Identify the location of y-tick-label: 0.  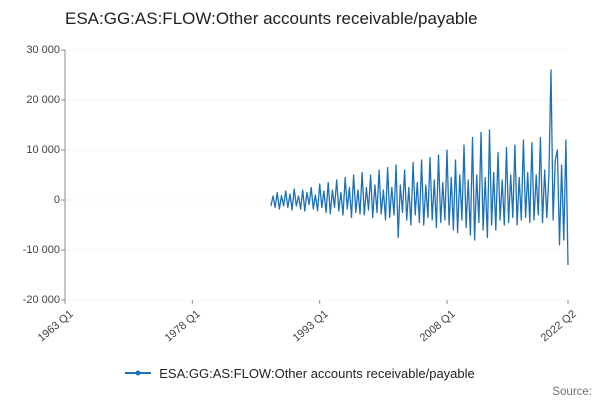
(56, 200).